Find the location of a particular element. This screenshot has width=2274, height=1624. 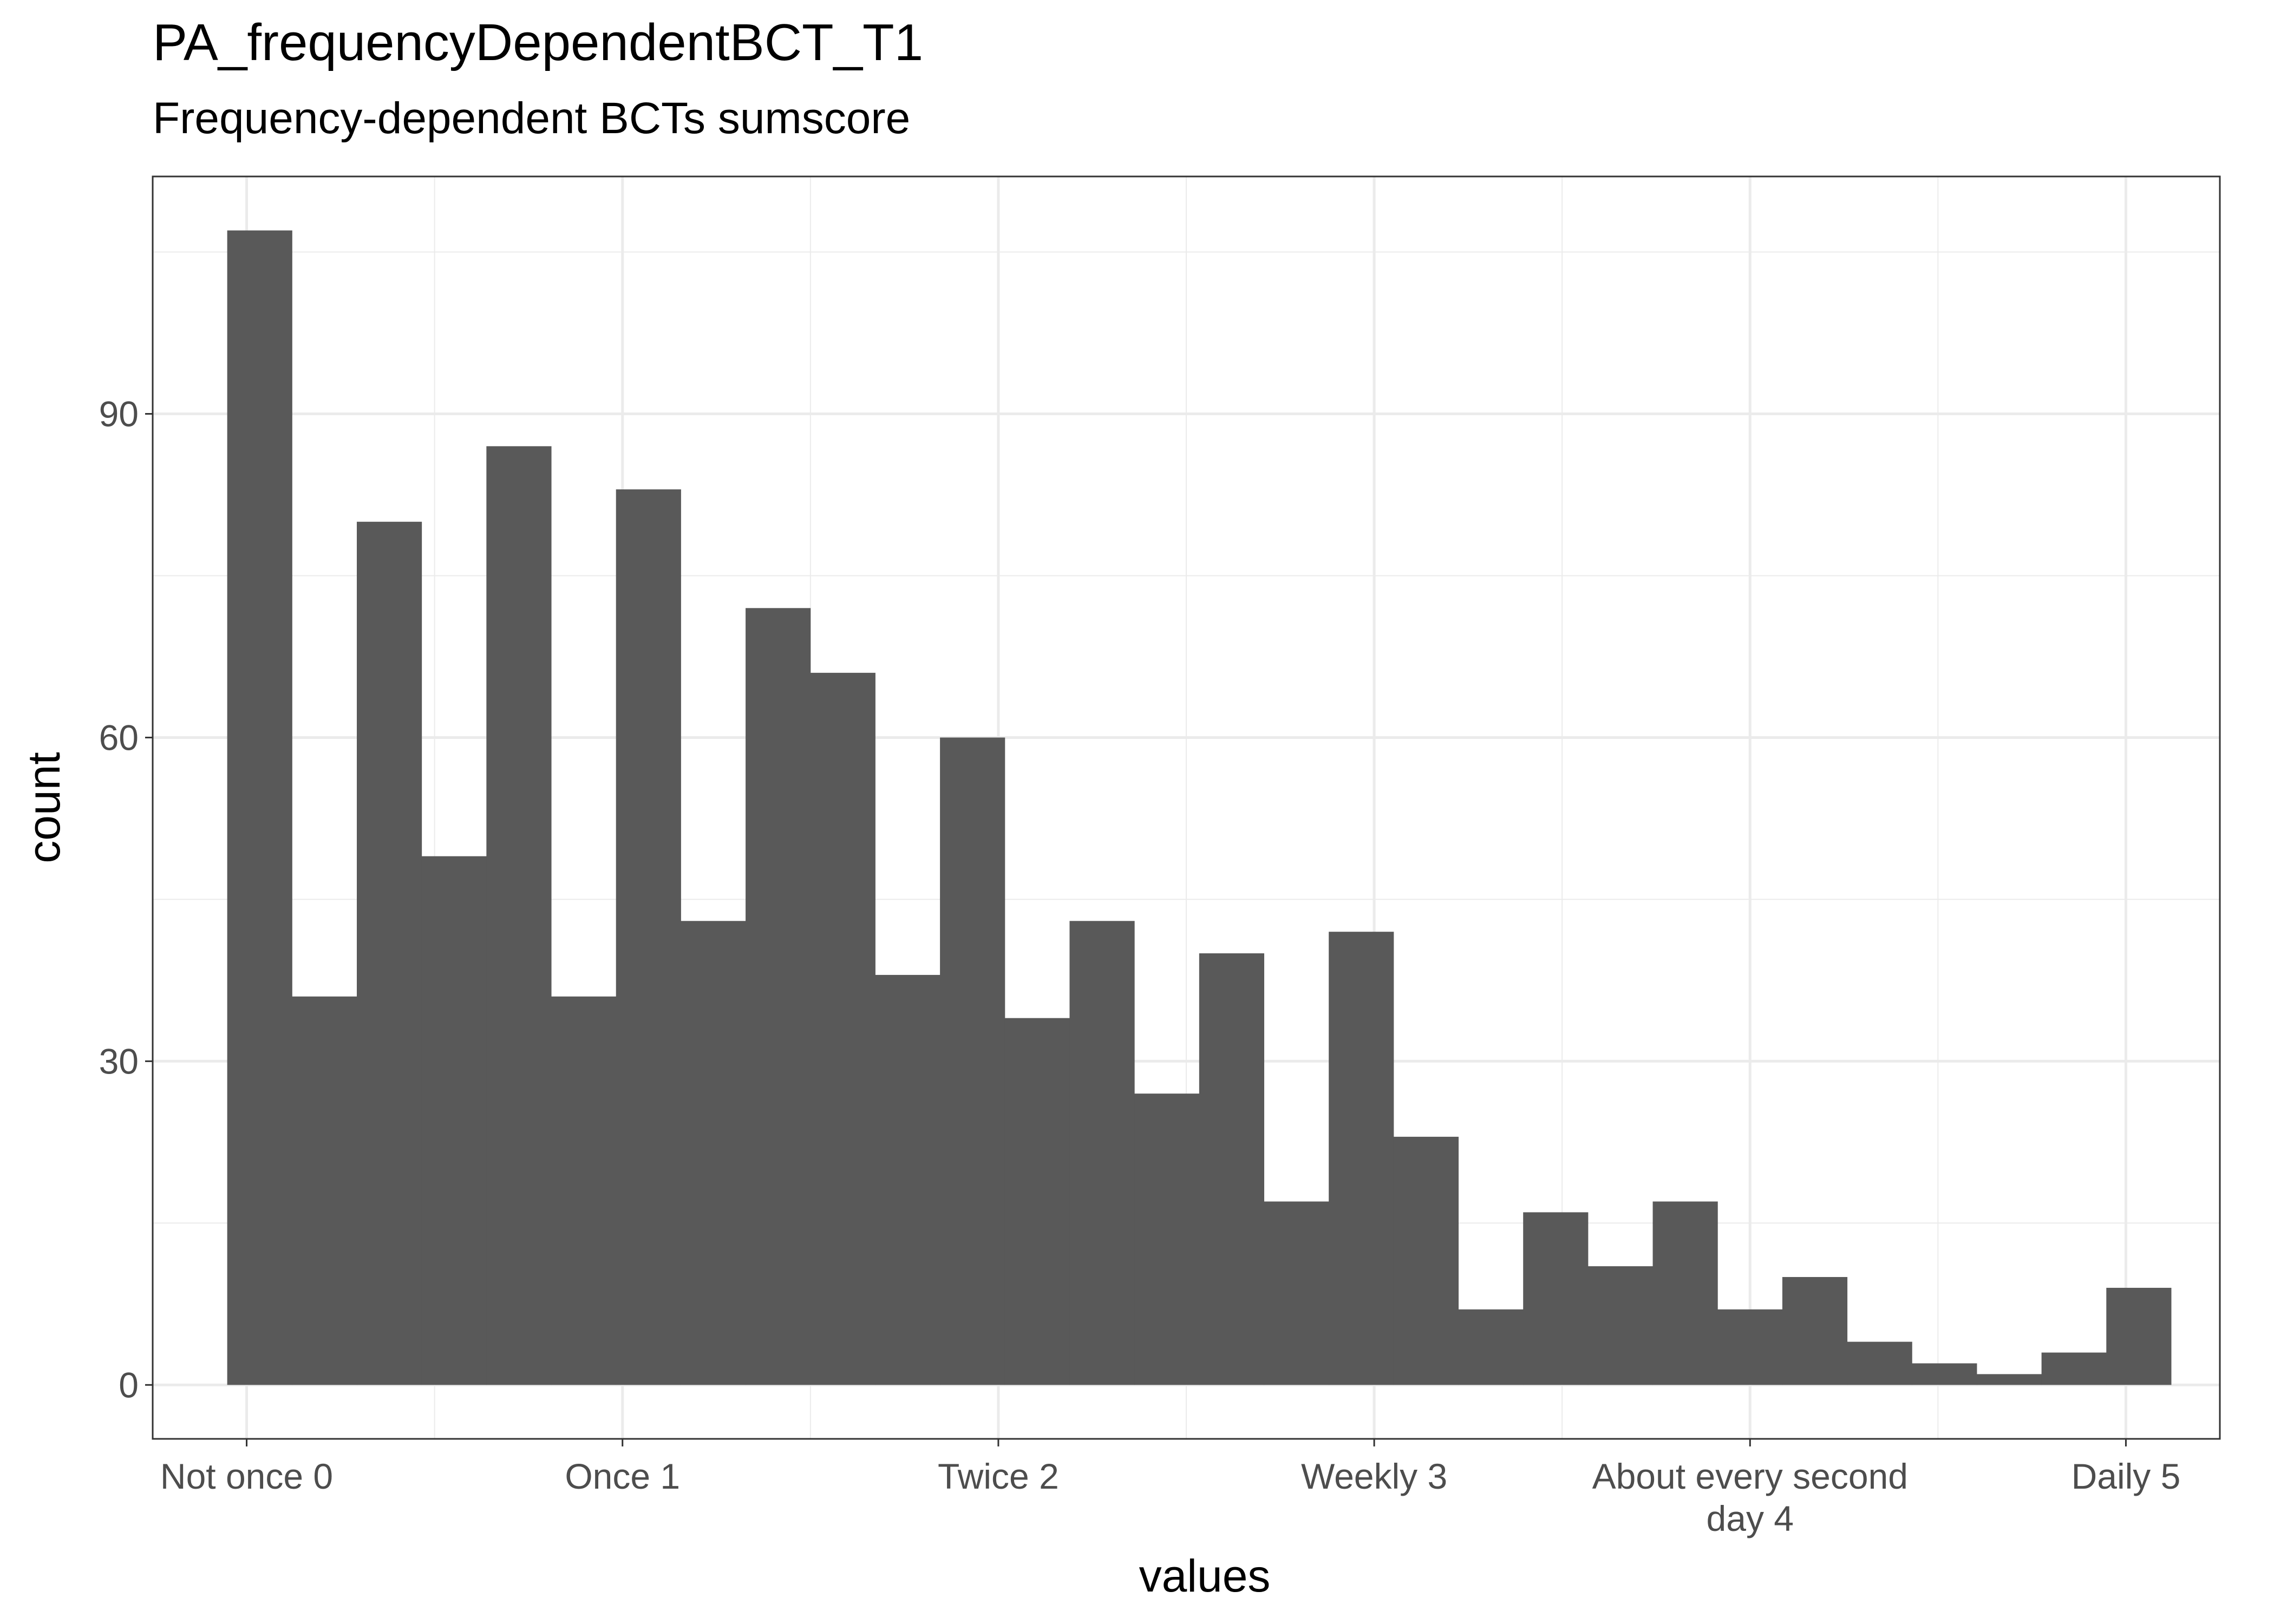

chart-title: PA_frequencyDependentBCT_T1 is located at coordinates (539, 42).